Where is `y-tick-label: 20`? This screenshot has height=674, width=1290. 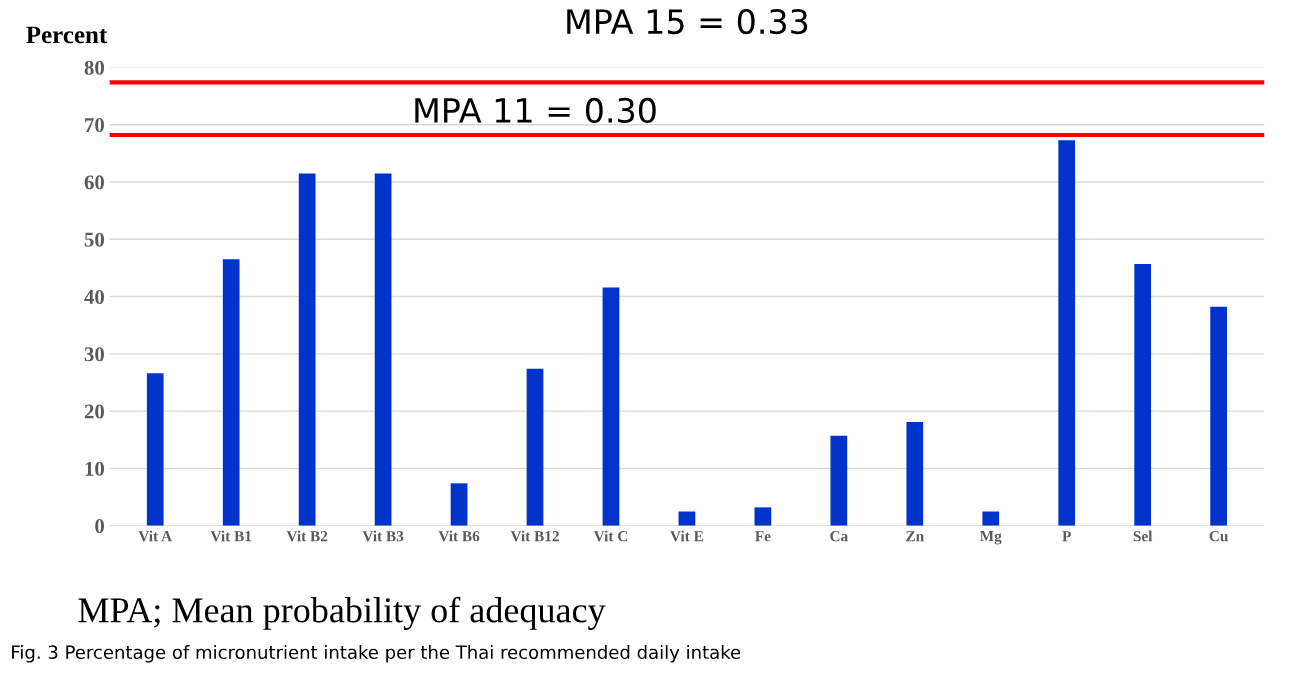
y-tick-label: 20 is located at coordinates (94, 411).